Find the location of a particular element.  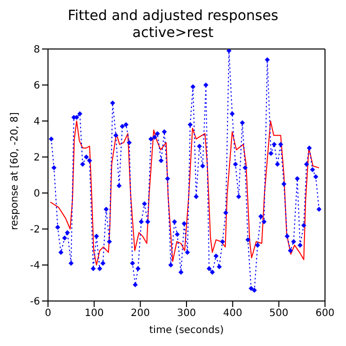

x-tick-label: 600 is located at coordinates (325, 314).